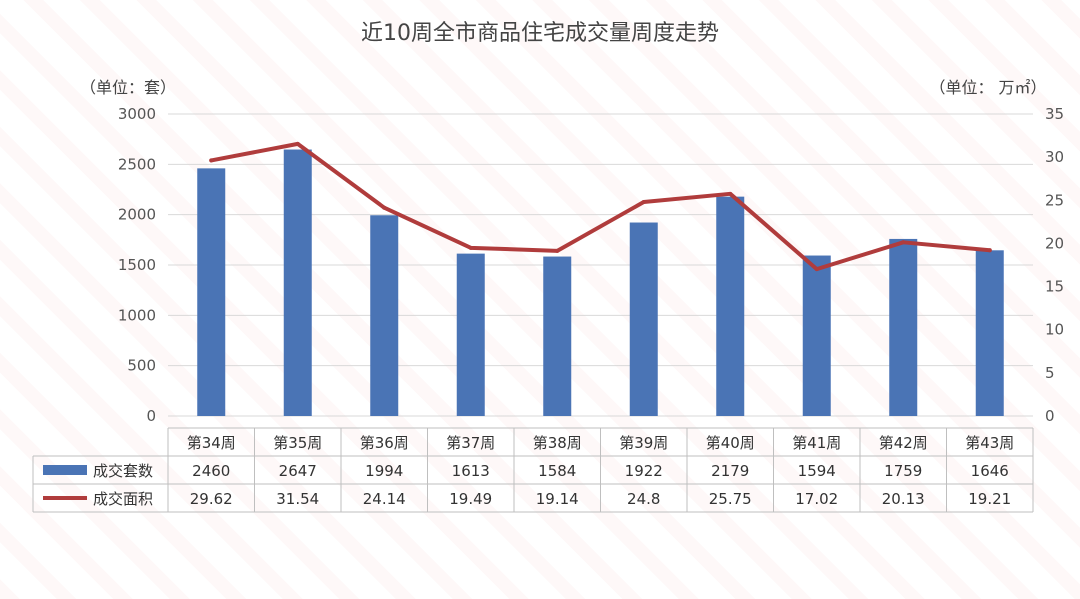  I want to click on right-tick-label: 20, so click(1054, 243).